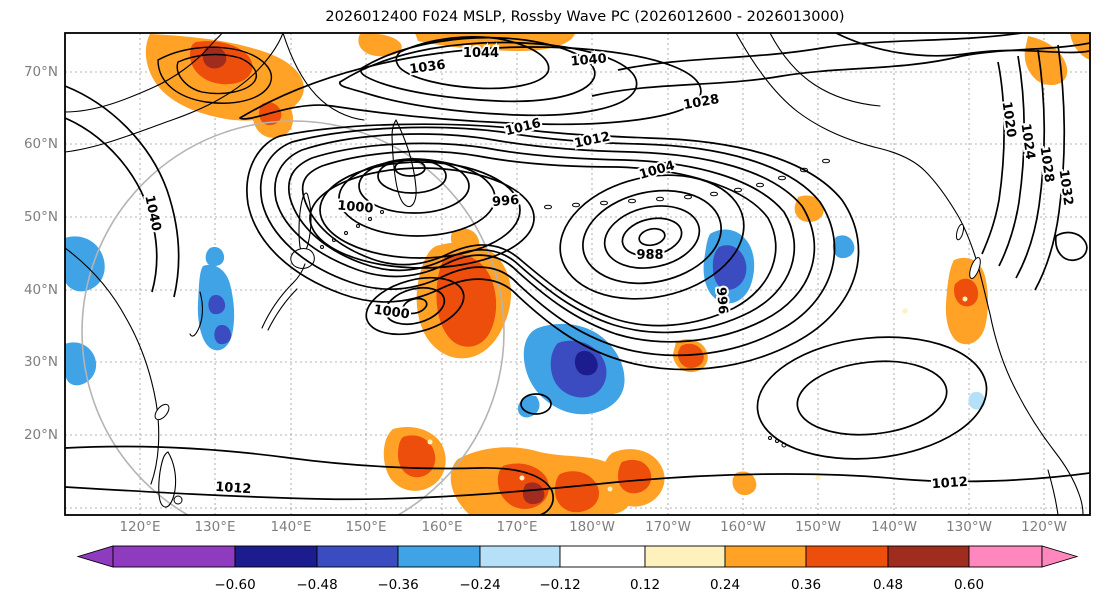 This screenshot has width=1105, height=604. What do you see at coordinates (825, 70) in the screenshot?
I see `coastline-bering` at bounding box center [825, 70].